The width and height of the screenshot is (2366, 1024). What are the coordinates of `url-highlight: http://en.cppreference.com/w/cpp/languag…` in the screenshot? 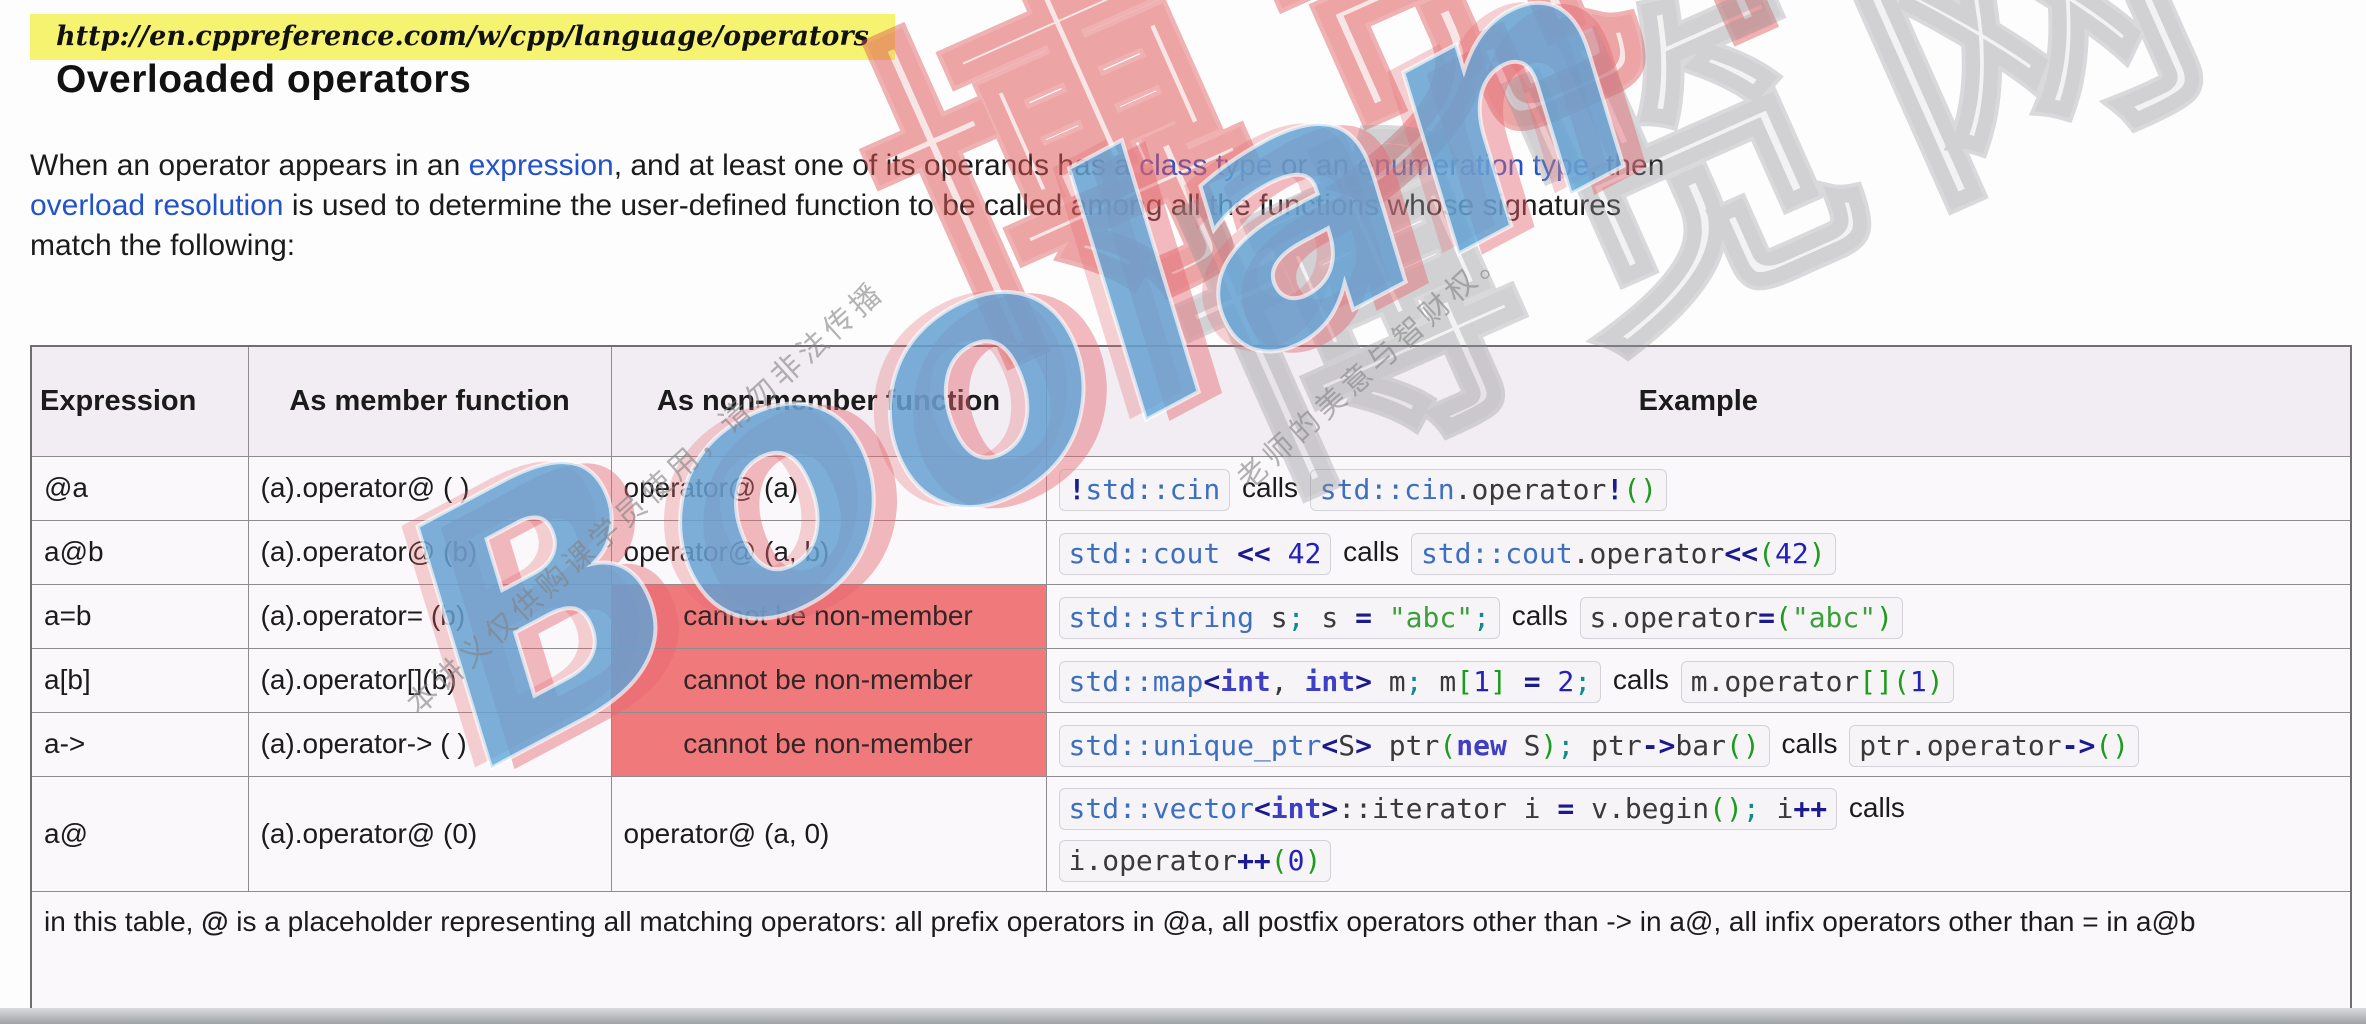 It's located at (462, 37).